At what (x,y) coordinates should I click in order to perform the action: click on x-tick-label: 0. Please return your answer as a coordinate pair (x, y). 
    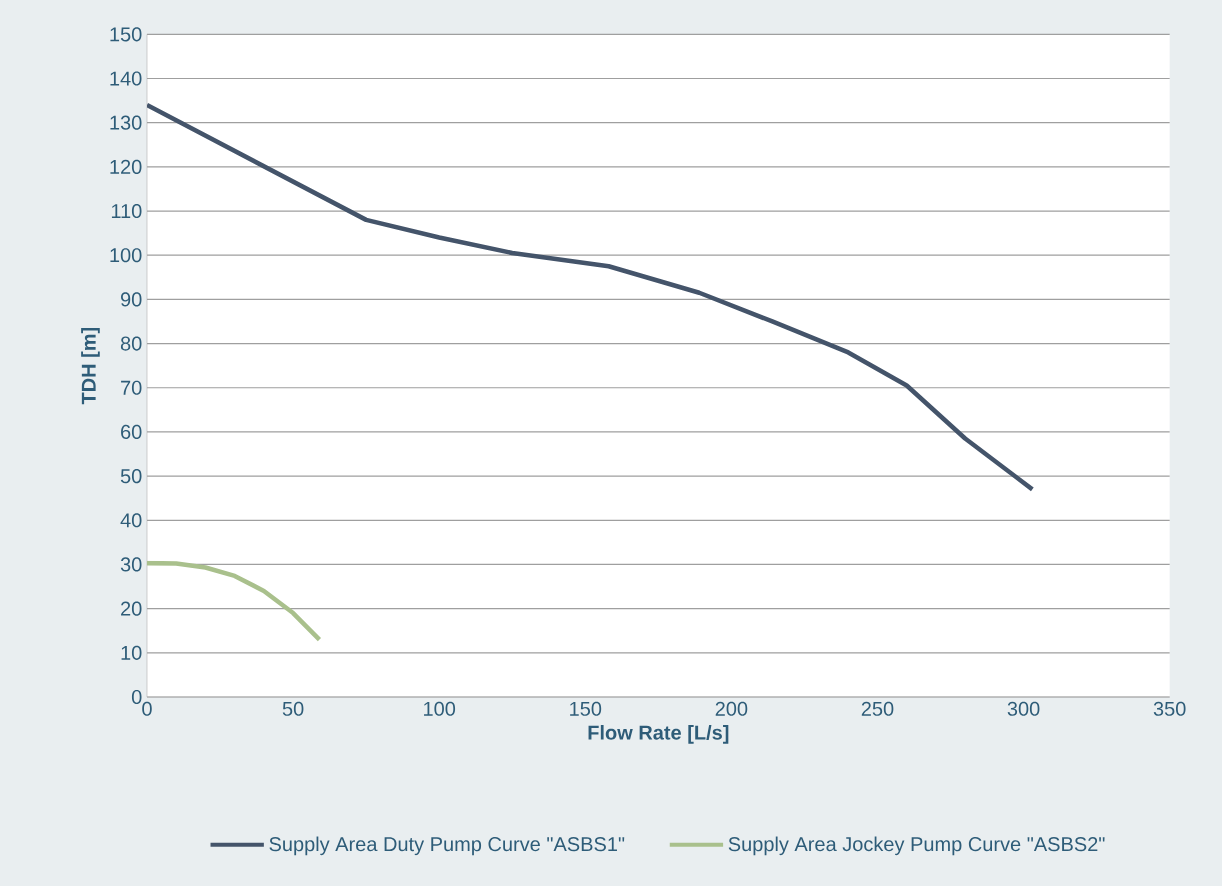
    Looking at the image, I should click on (147, 708).